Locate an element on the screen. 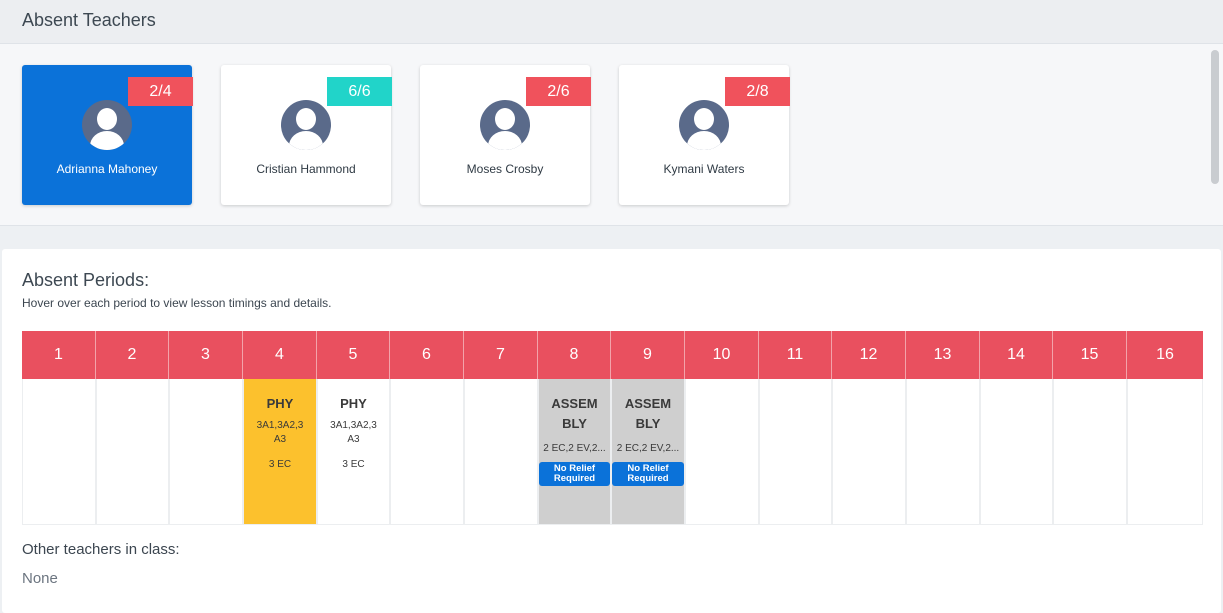 Image resolution: width=1223 pixels, height=613 pixels. period-header-1: 1 is located at coordinates (59, 355).